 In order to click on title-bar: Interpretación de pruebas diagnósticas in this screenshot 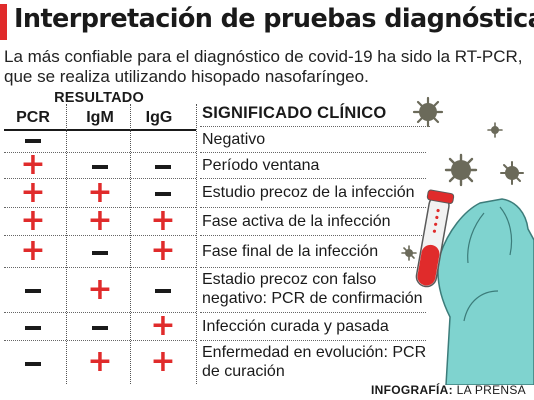, I will do `click(267, 22)`.